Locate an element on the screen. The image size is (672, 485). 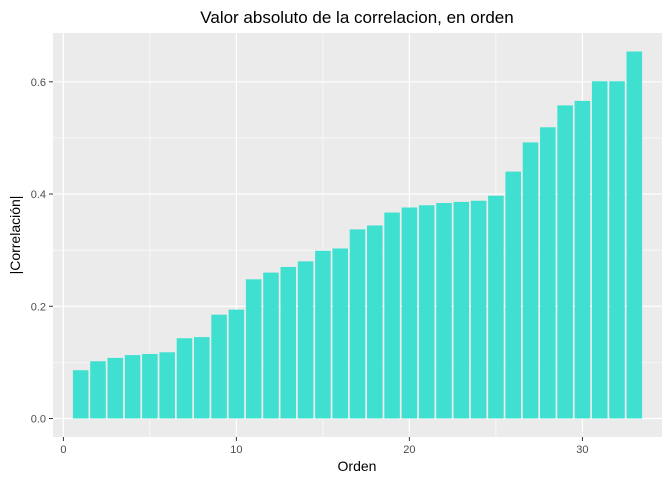
y-axis-ticks: 0.0 0.2 0.4 0.6 is located at coordinates (42, 251).